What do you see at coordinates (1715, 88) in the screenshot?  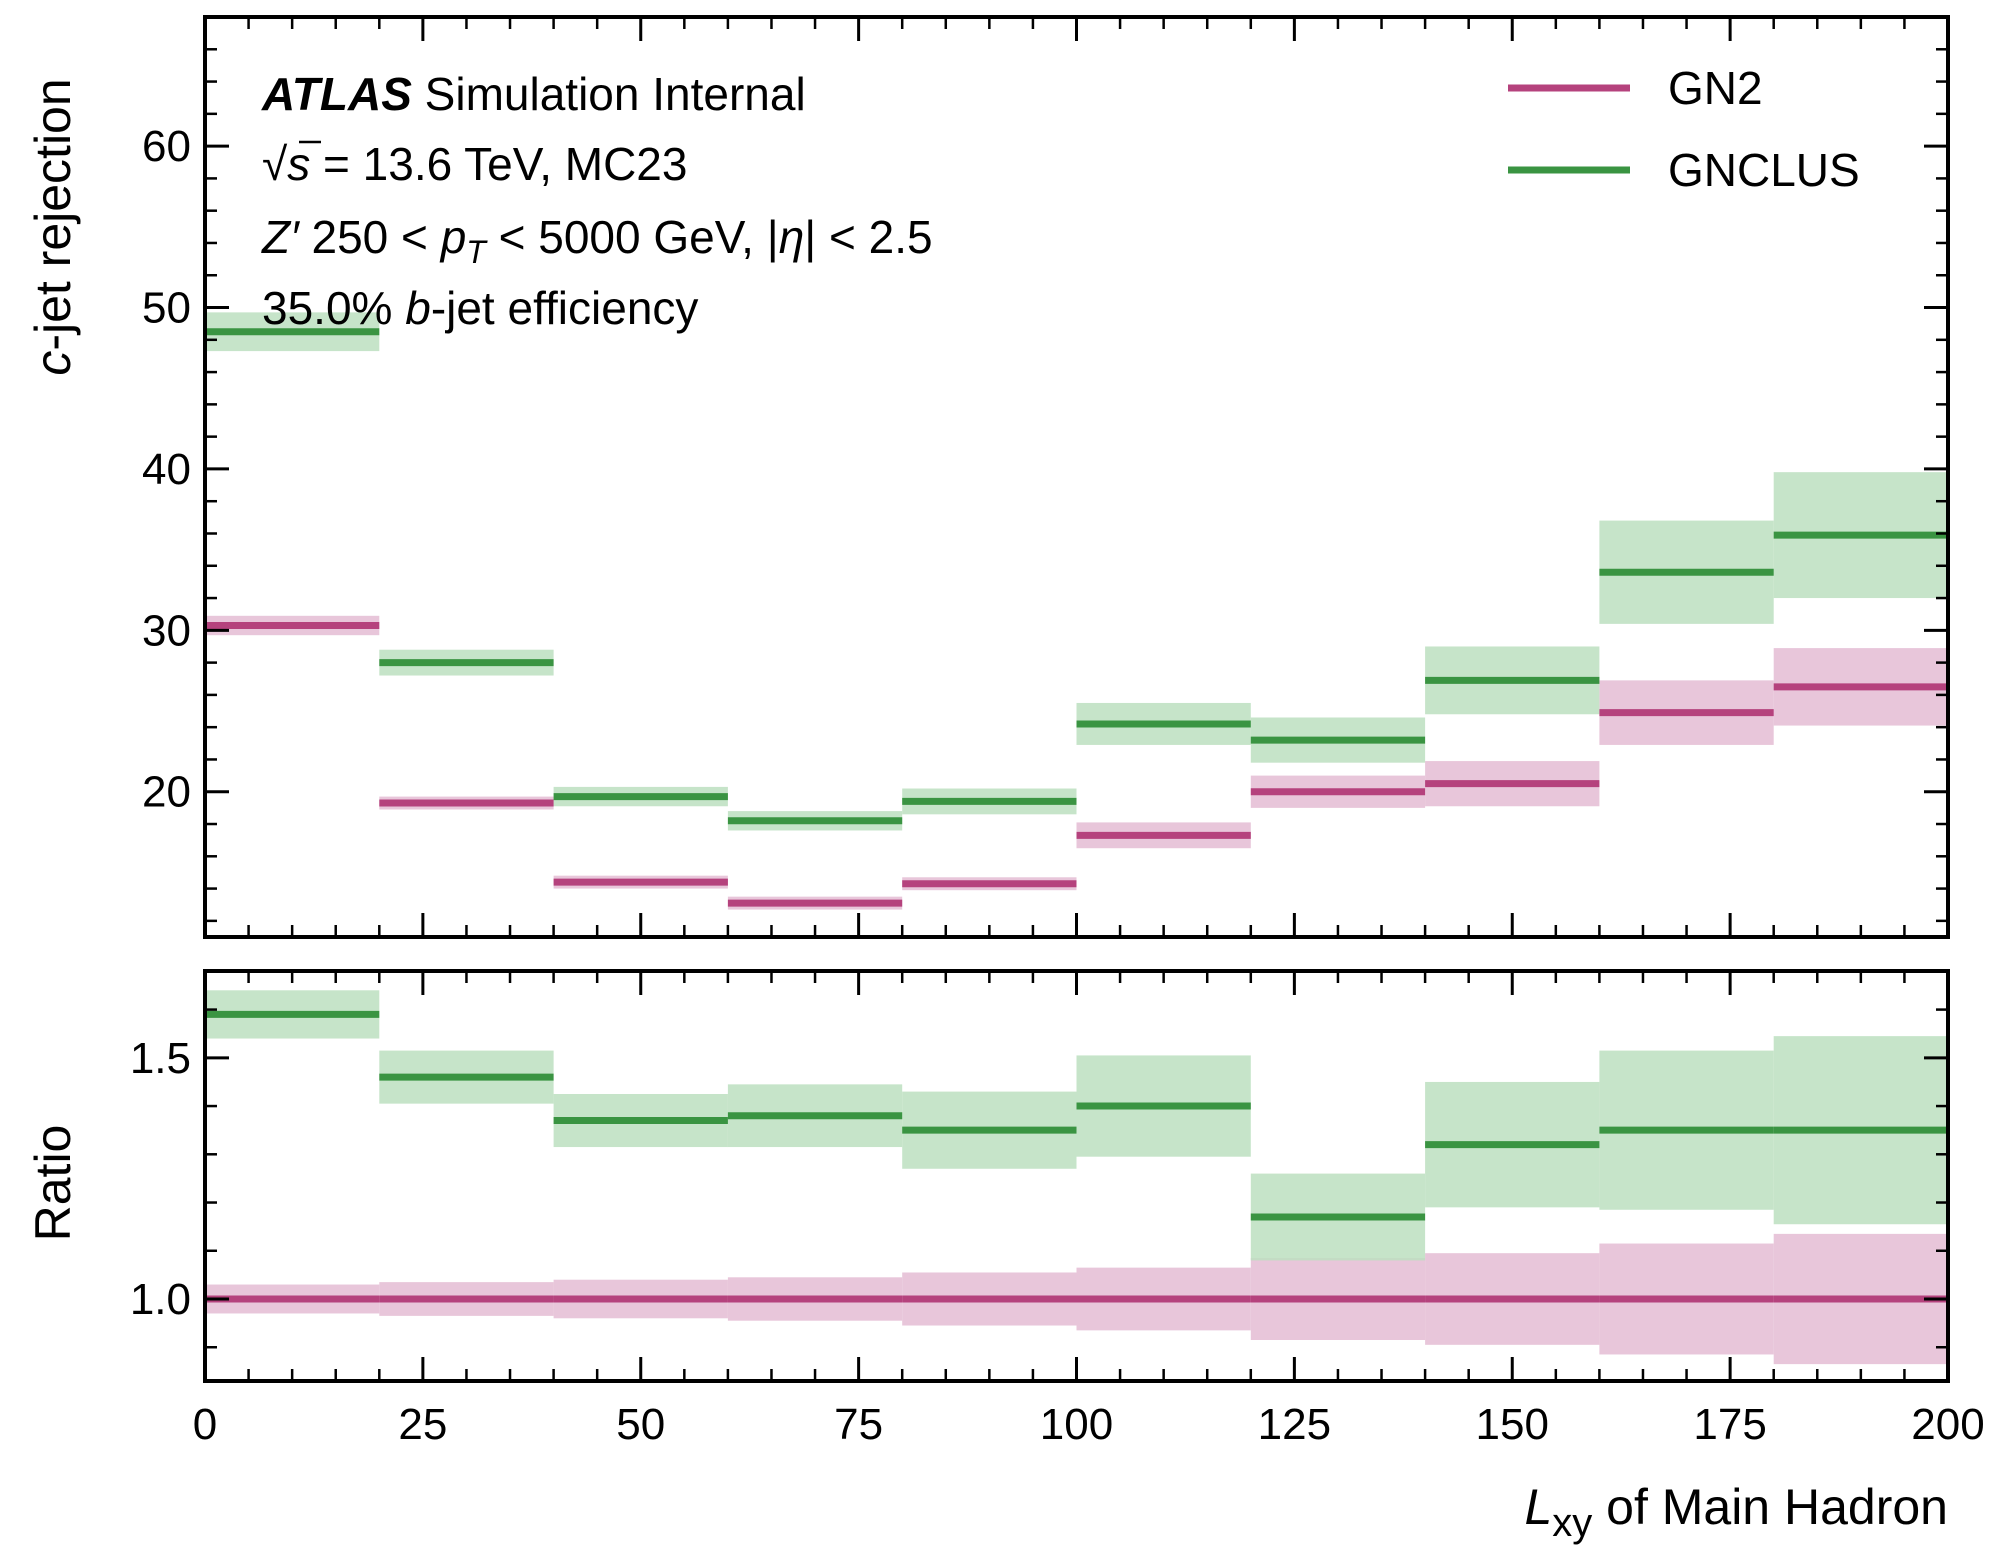 I see `legend-label-gn2: GN2` at bounding box center [1715, 88].